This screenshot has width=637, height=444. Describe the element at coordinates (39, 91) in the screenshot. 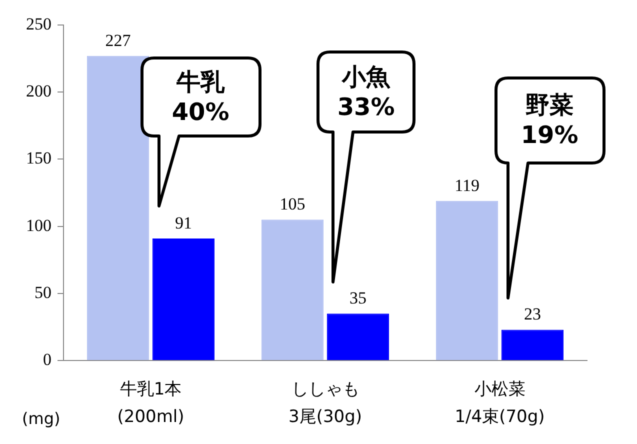

I see `y-tick-label: 200` at that location.